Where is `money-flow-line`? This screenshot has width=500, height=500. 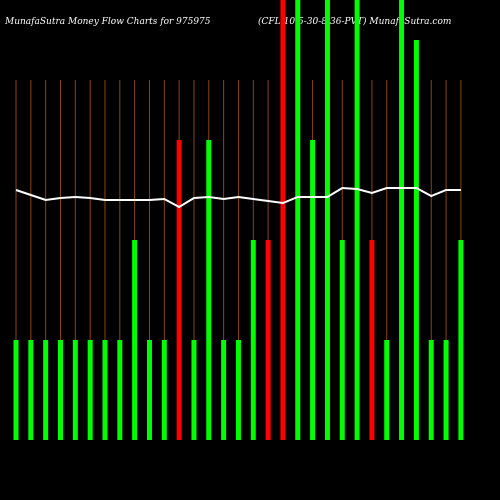
money-flow-line is located at coordinates (238, 197).